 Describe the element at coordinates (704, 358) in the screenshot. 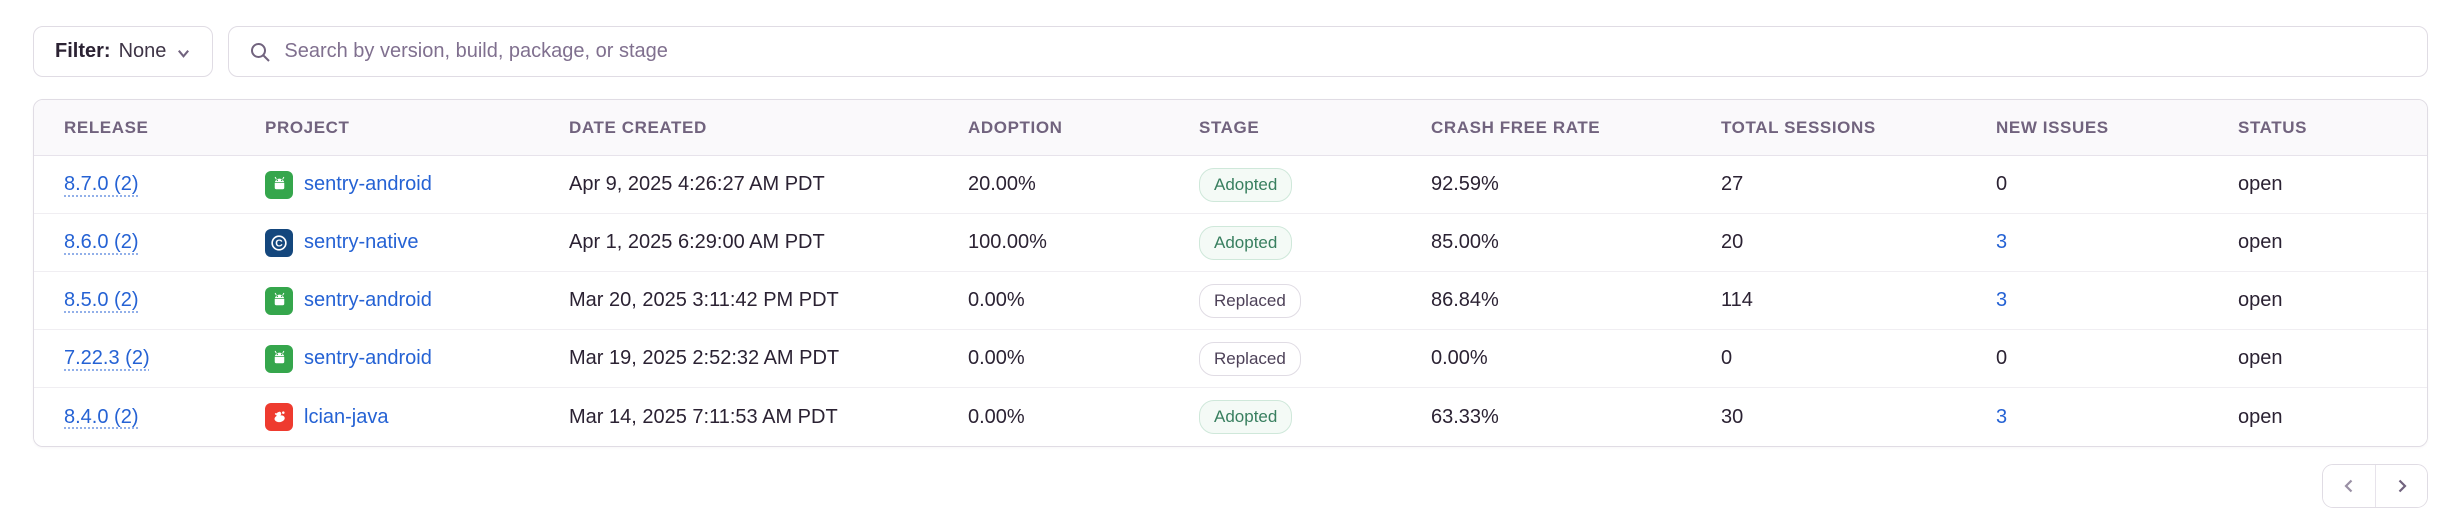

I see `date-created-cell: Mar 19, 2025 2:52:32 AM PDT` at that location.